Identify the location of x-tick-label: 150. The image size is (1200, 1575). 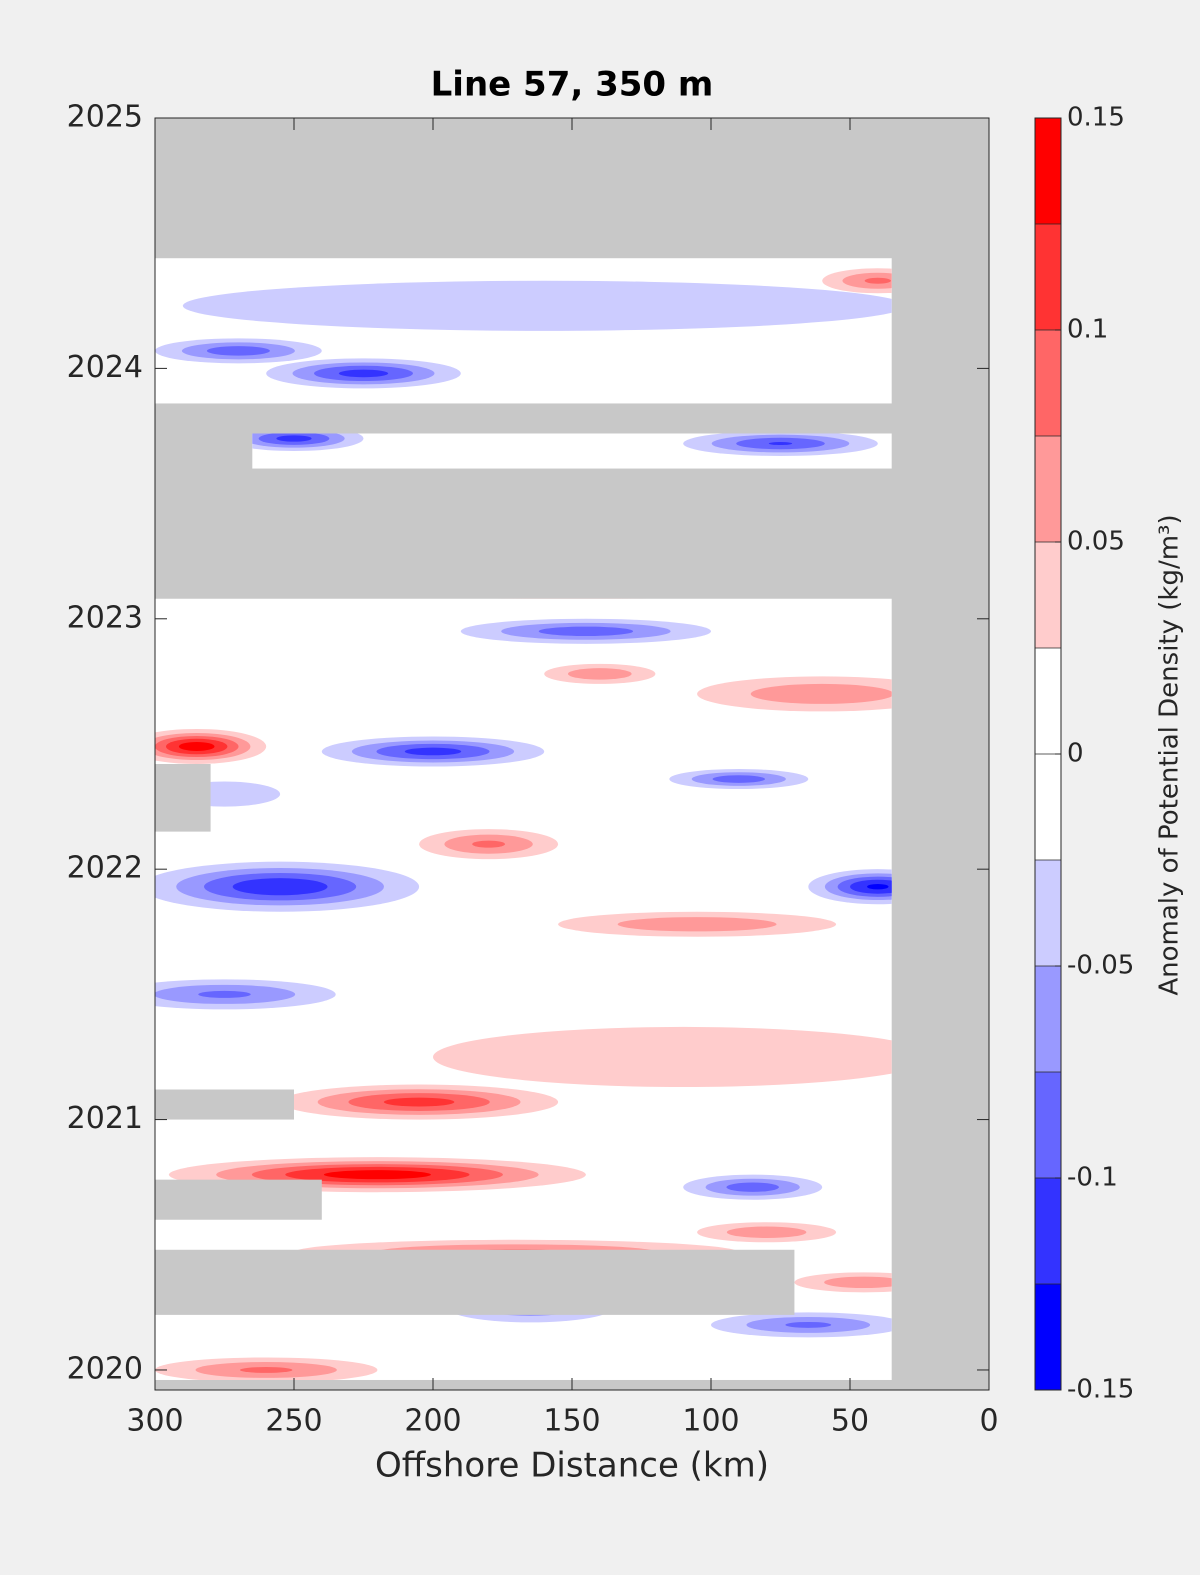
(571, 1421).